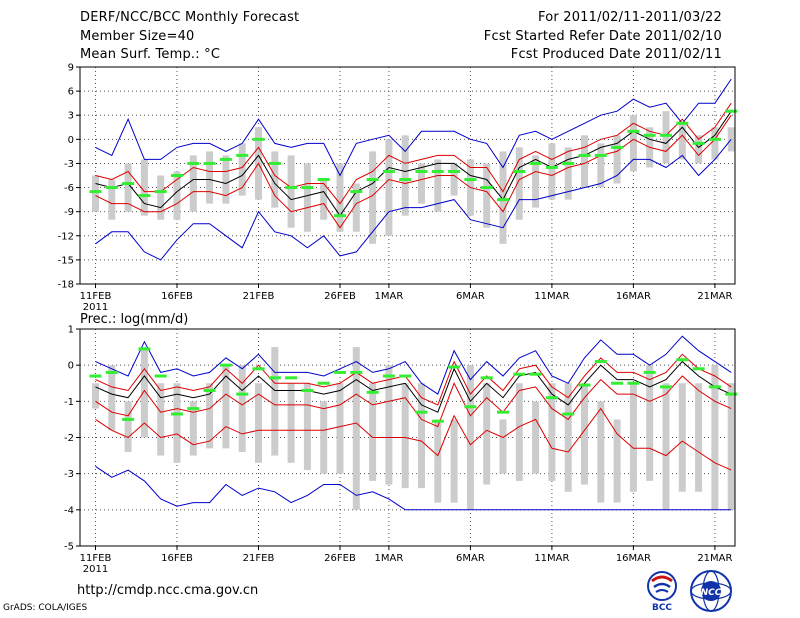 The height and width of the screenshot is (618, 800). I want to click on temp-xtick-label: 11MAR, so click(551, 296).